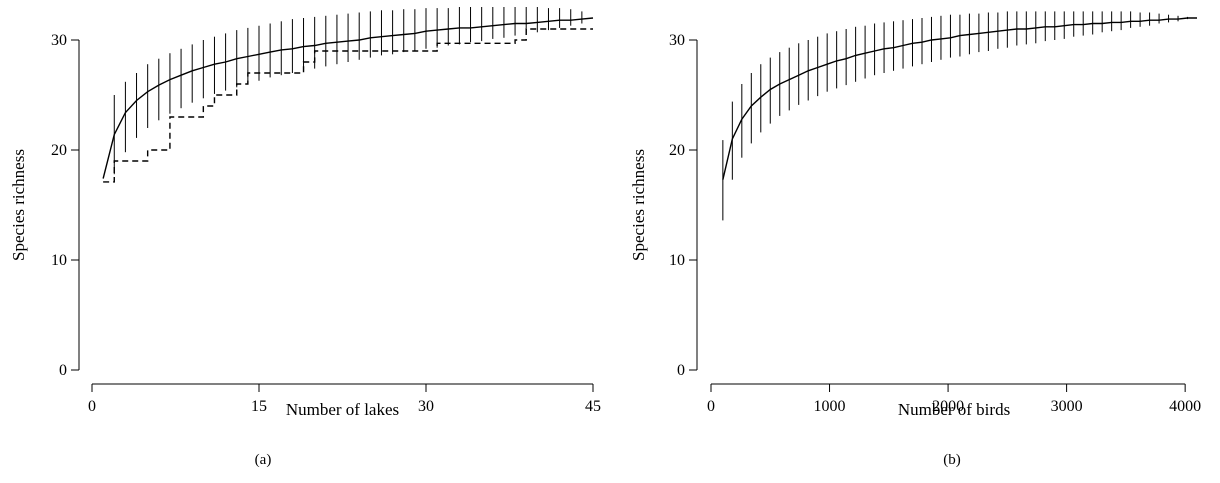 The height and width of the screenshot is (483, 1220). I want to click on x-tick-label: 4000, so click(1185, 406).